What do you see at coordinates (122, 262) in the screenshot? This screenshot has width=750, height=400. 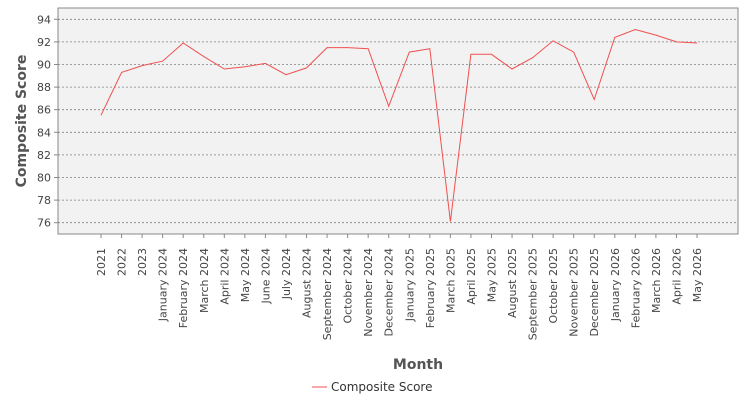 I see `x-tick-label: 2022` at bounding box center [122, 262].